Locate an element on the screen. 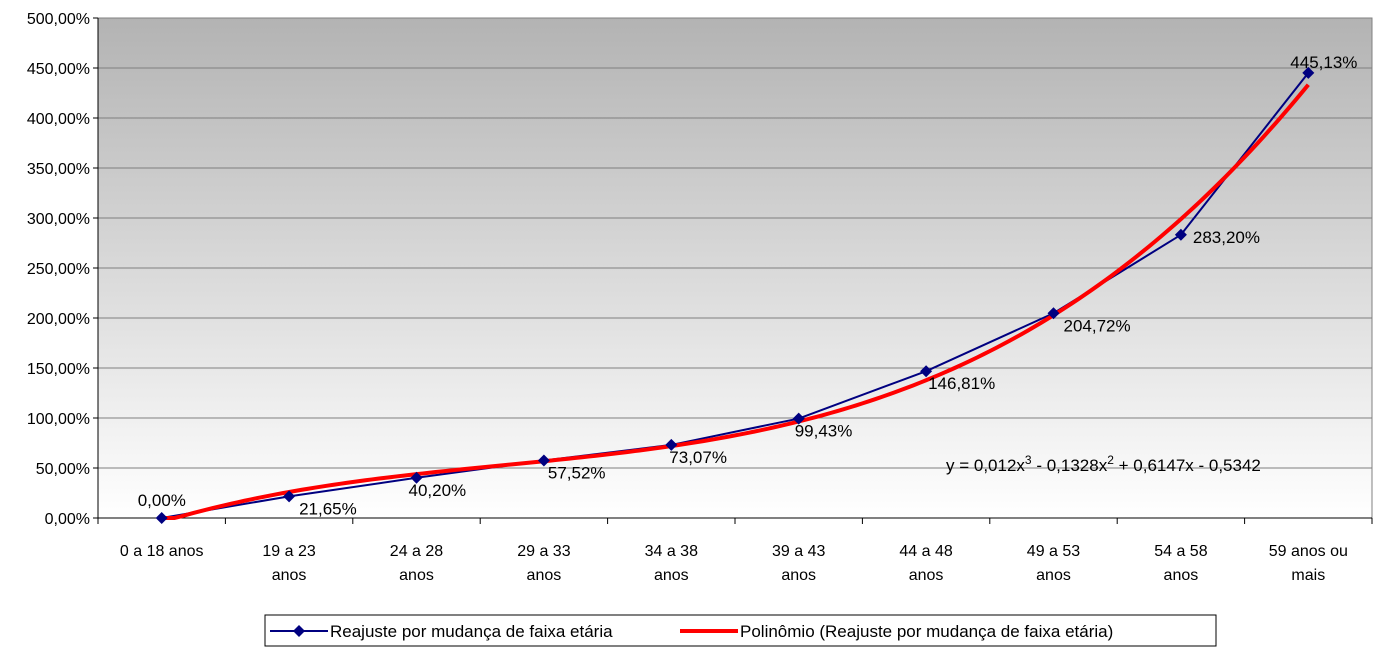 The width and height of the screenshot is (1385, 647). data-label: 73,07% is located at coordinates (698, 457).